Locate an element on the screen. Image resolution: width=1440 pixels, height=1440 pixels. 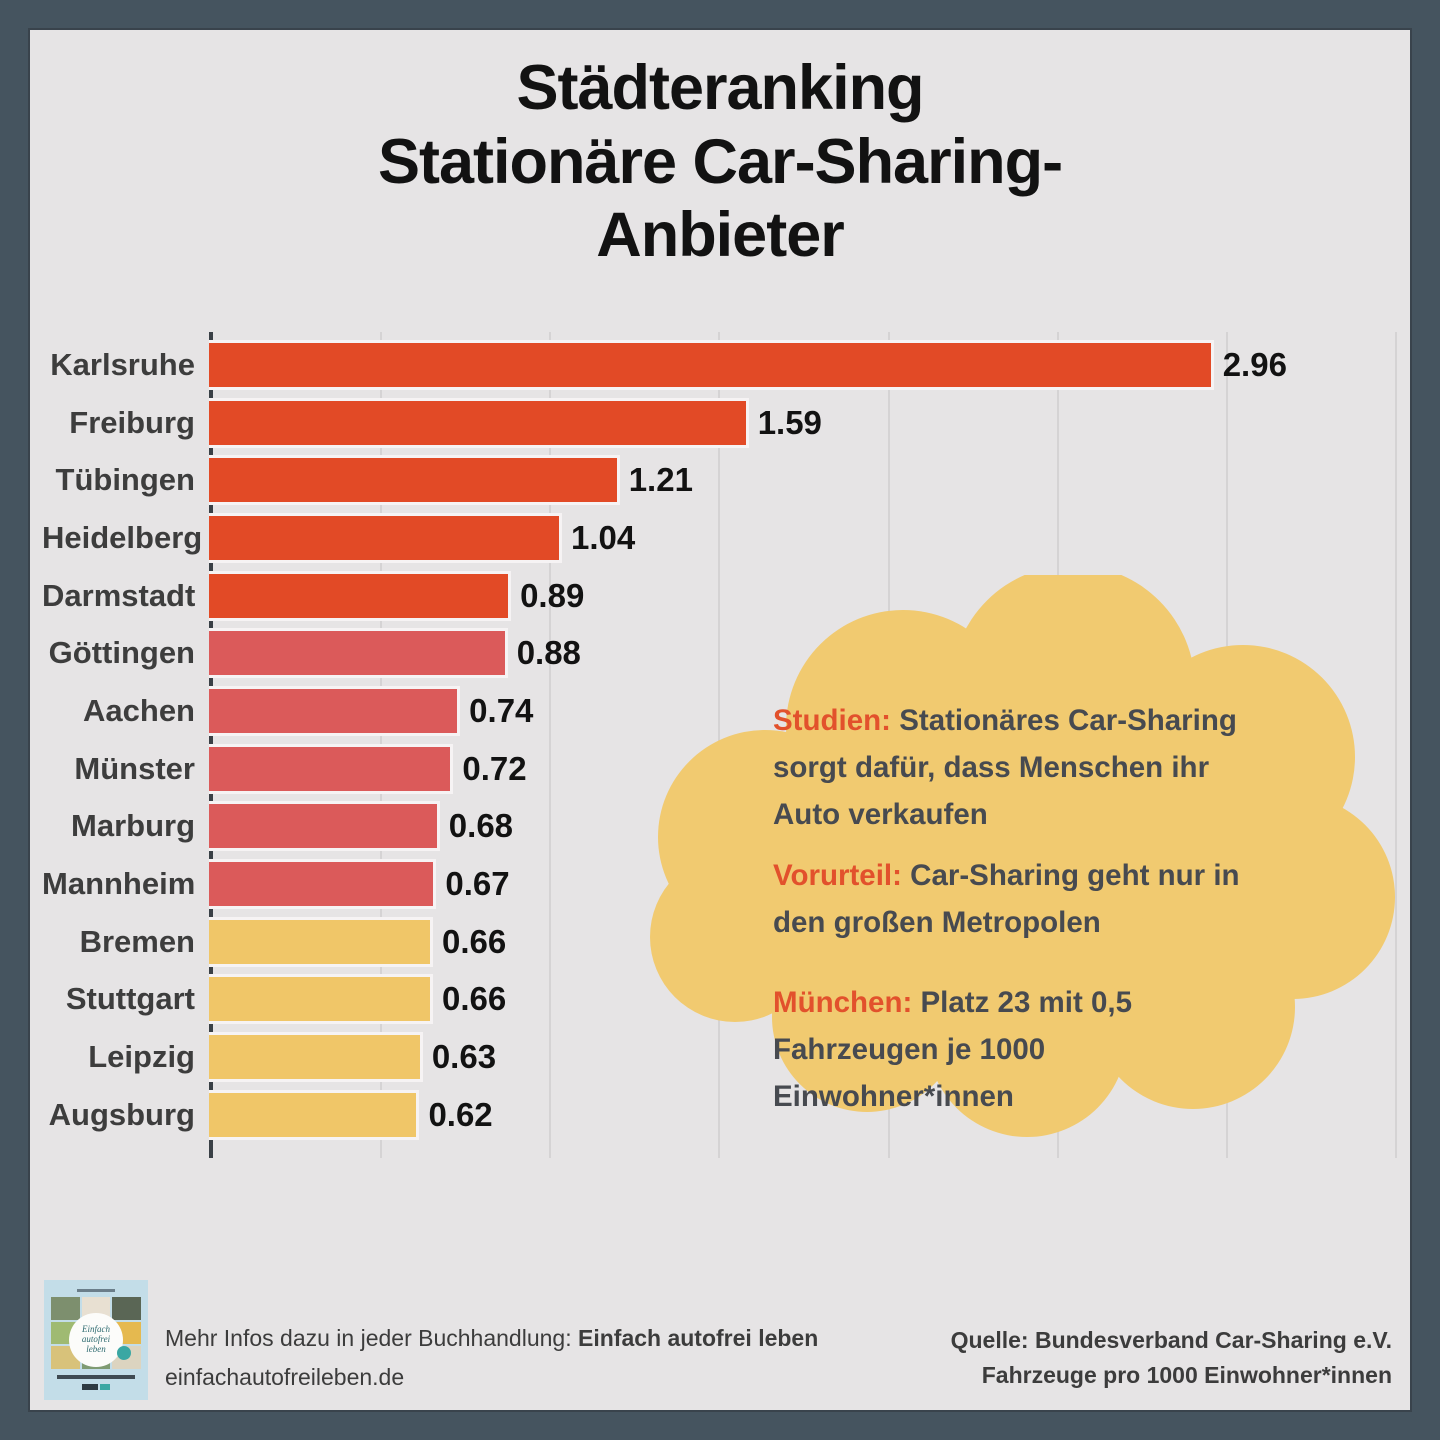
bar-area: 0.89 is located at coordinates (803, 596).